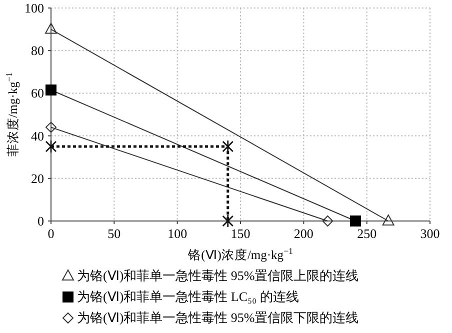 Image resolution: width=452 pixels, height=333 pixels. What do you see at coordinates (34, 8) in the screenshot?
I see `y-tick-label: 100` at bounding box center [34, 8].